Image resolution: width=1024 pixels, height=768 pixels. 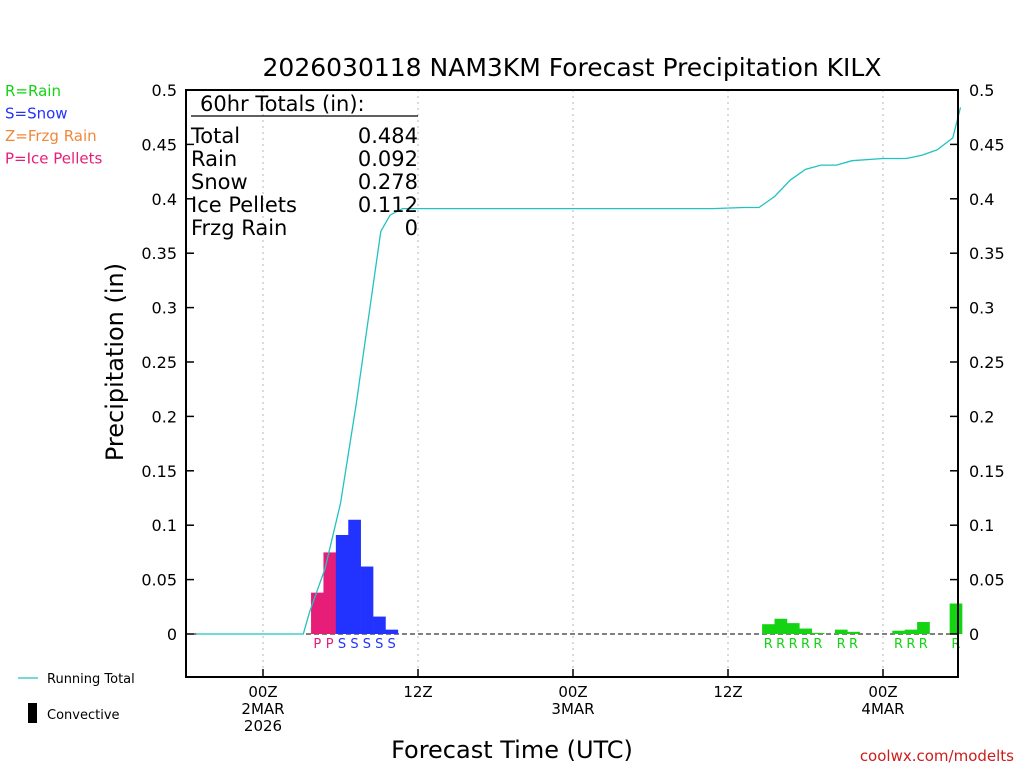 What do you see at coordinates (159, 471) in the screenshot?
I see `y-tick-label-left: 0.15` at bounding box center [159, 471].